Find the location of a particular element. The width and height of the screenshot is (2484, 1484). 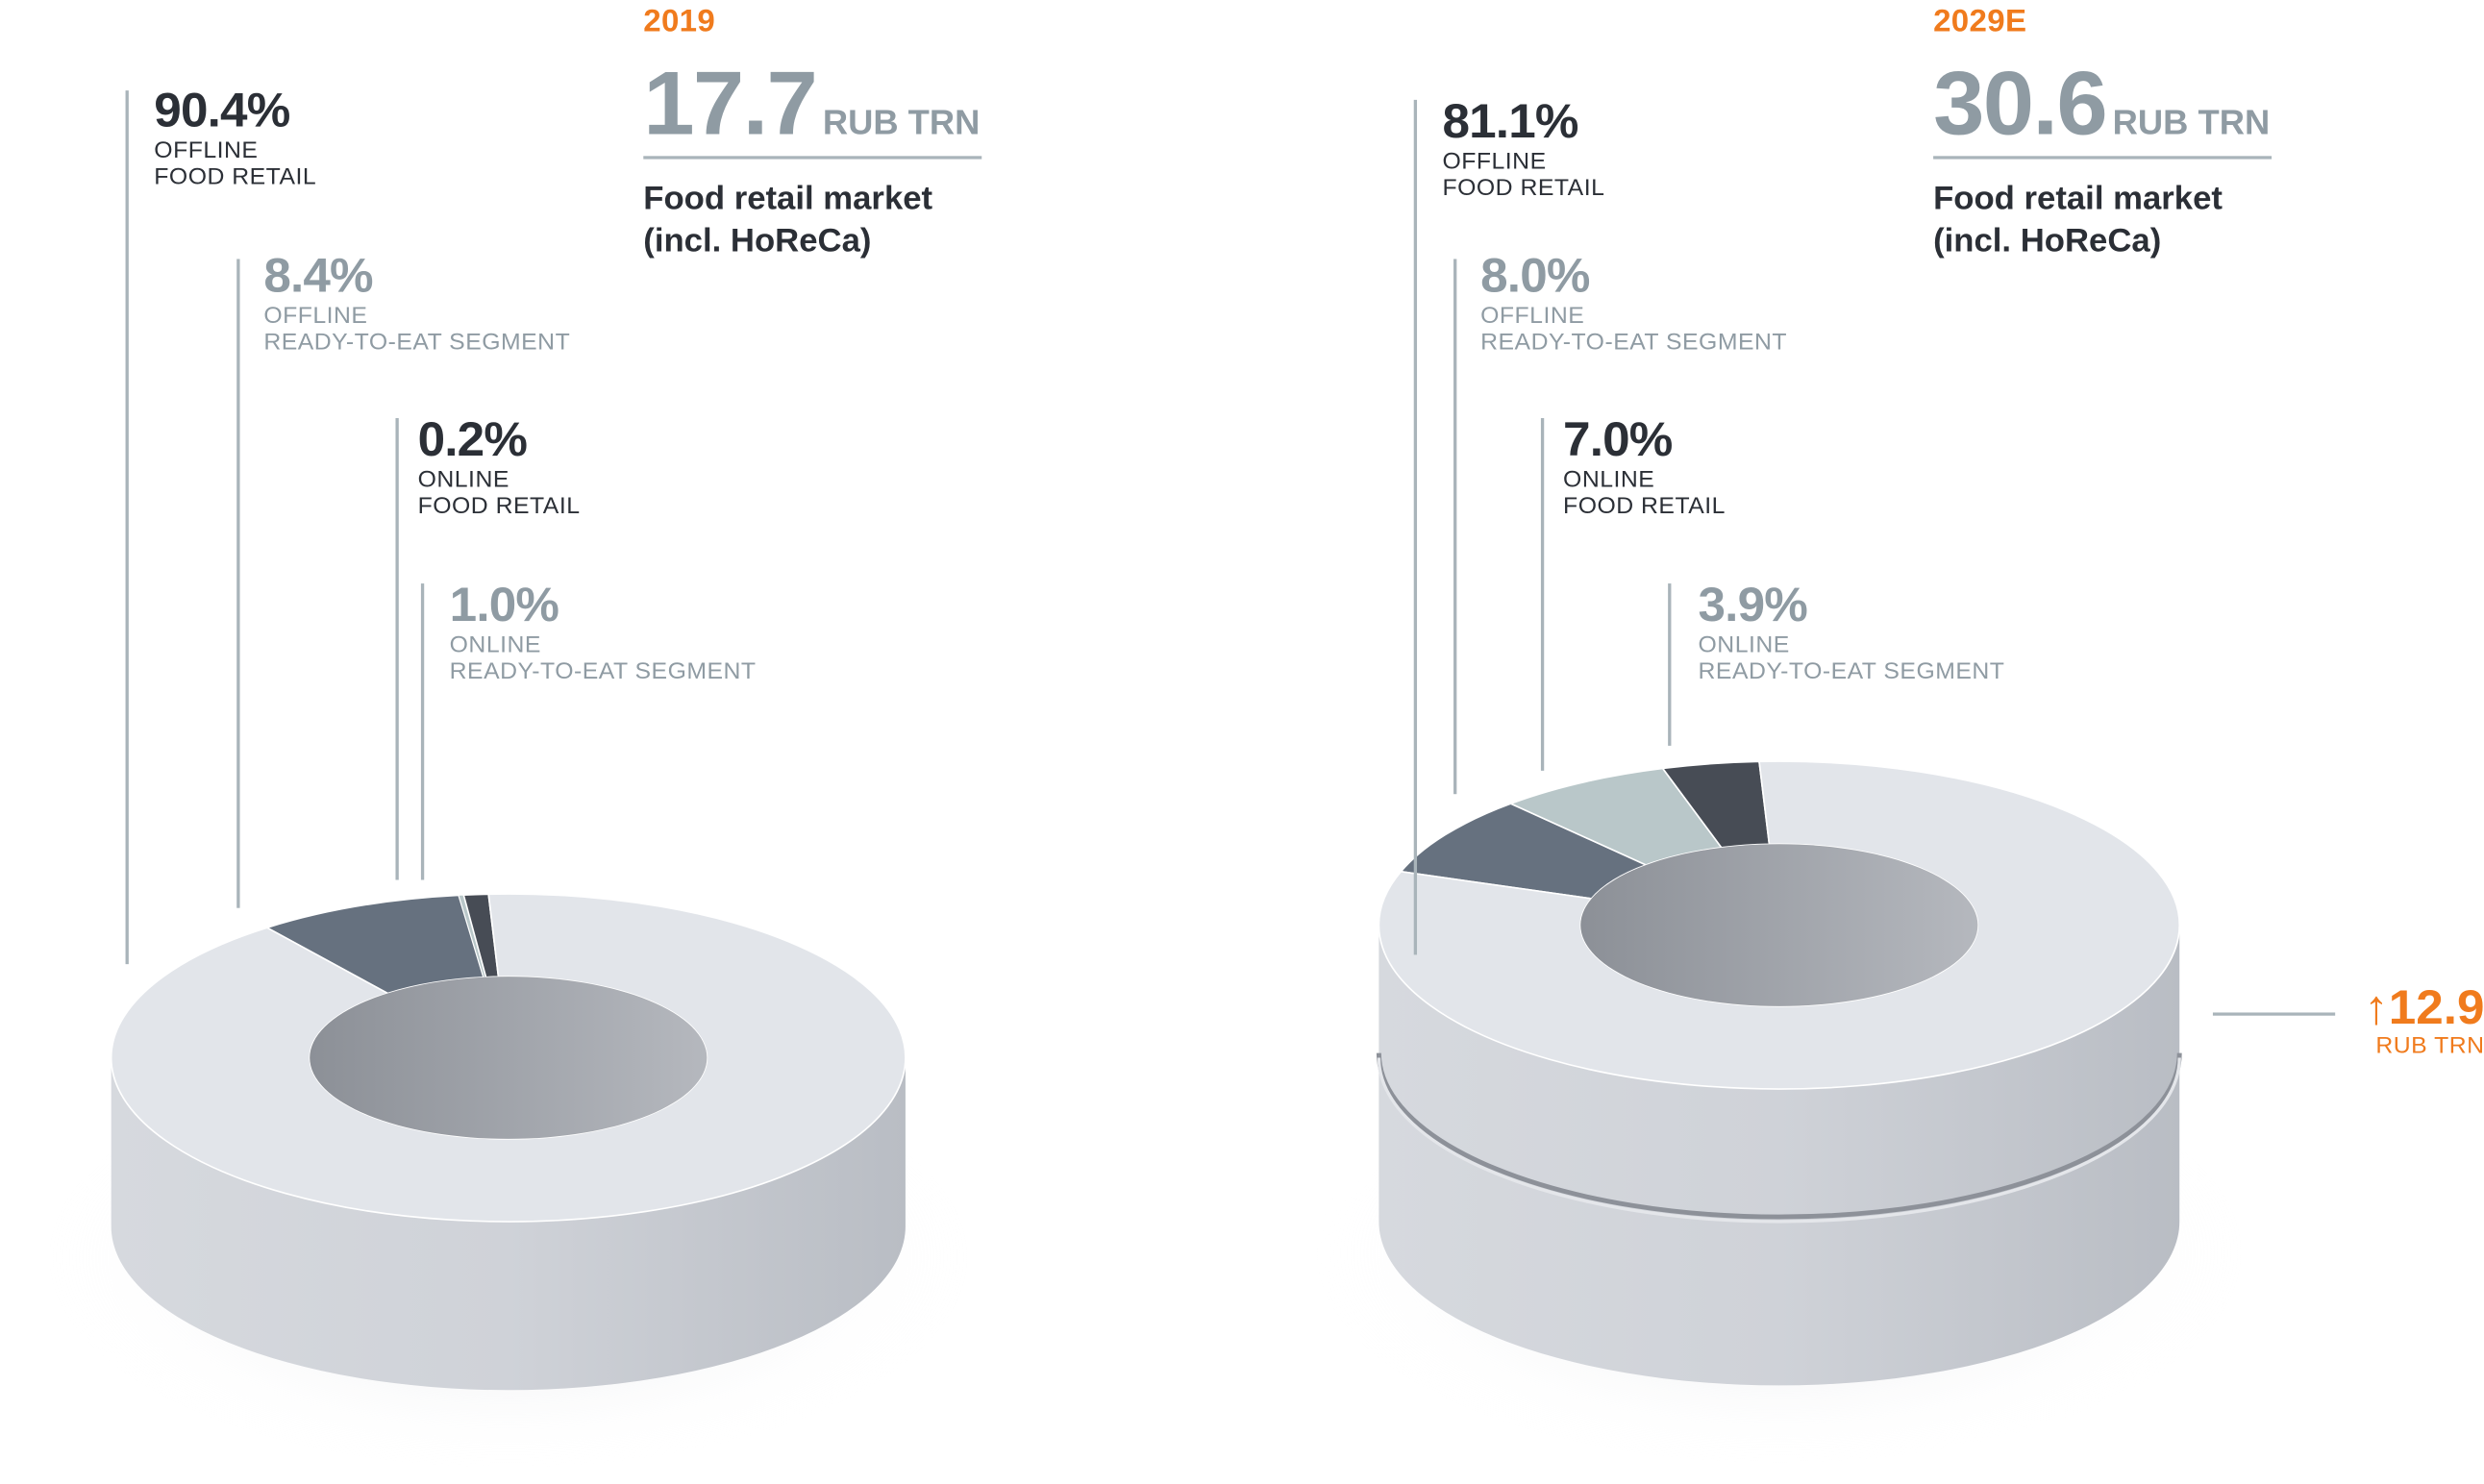

up-arrow-icon: ↑ is located at coordinates (2376, 1007).